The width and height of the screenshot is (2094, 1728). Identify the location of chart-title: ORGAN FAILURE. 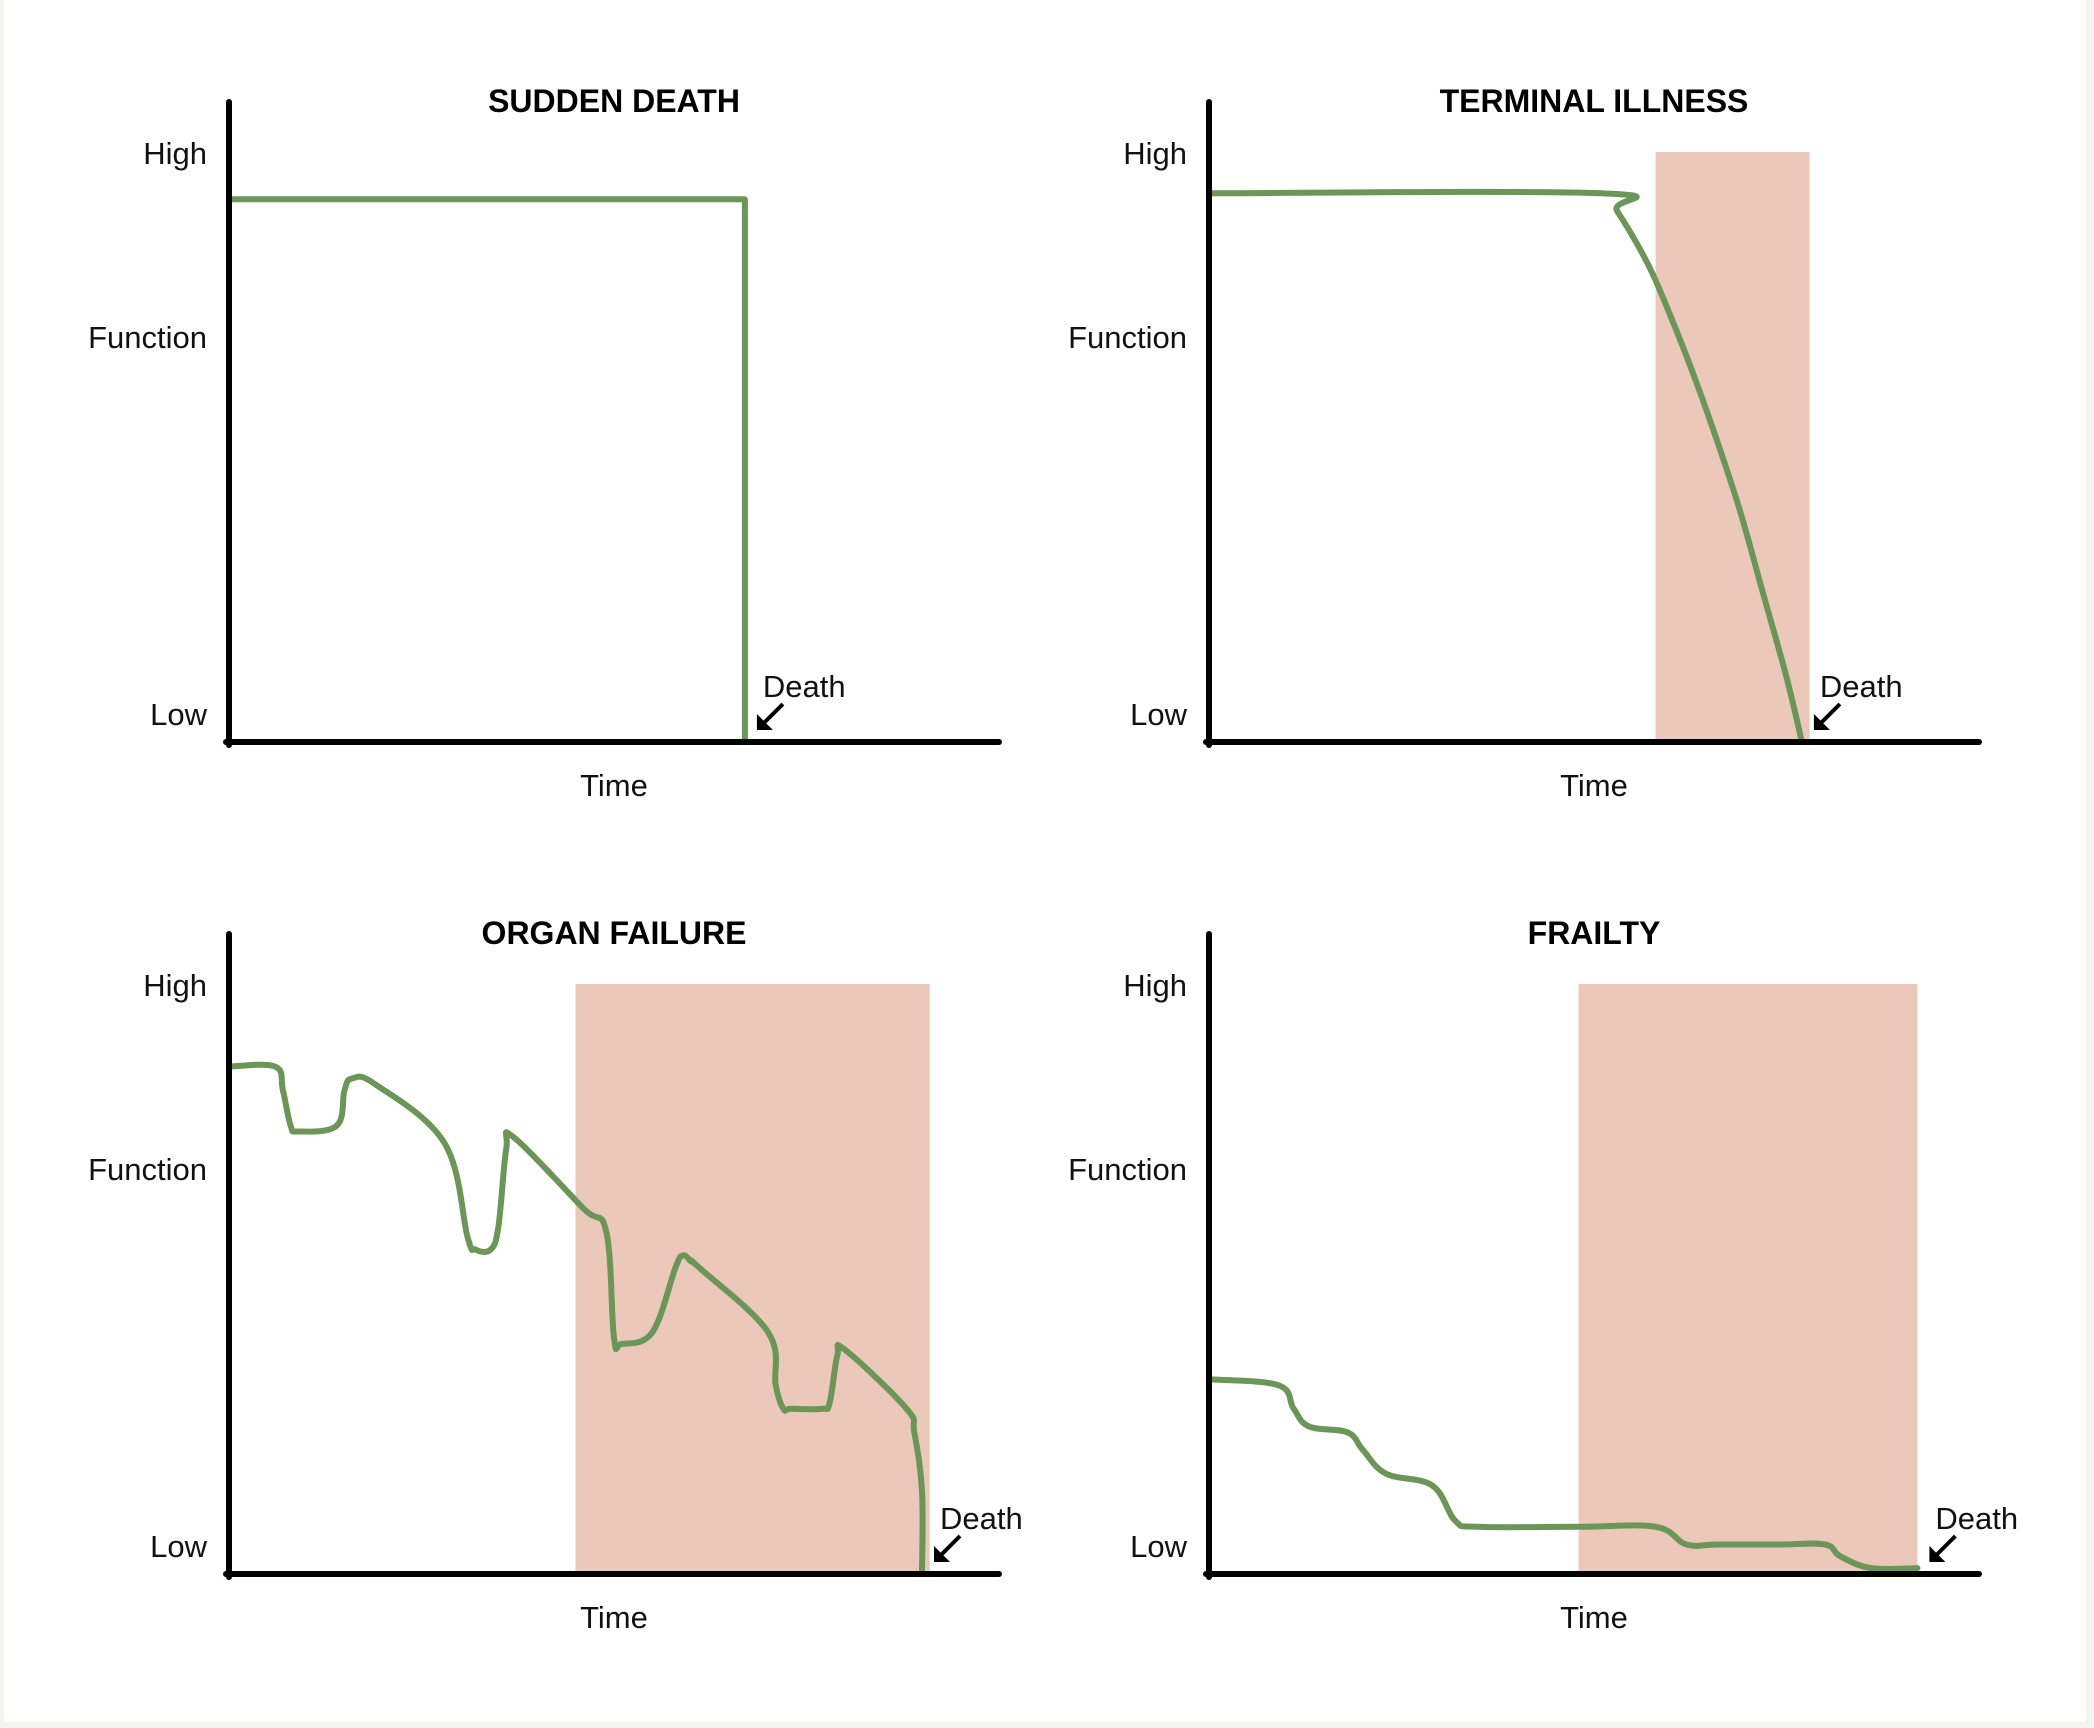
(614, 933).